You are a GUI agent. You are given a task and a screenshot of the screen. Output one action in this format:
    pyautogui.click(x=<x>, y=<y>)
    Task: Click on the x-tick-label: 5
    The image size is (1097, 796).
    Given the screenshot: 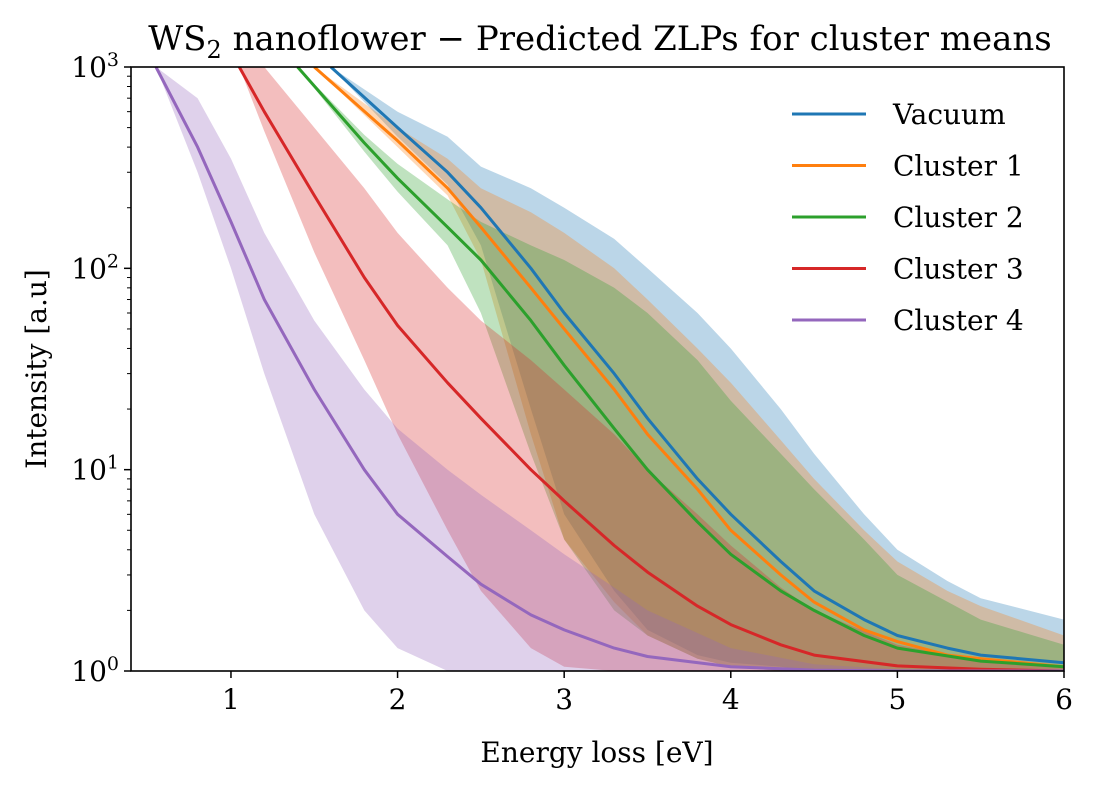 What is the action you would take?
    pyautogui.click(x=897, y=699)
    